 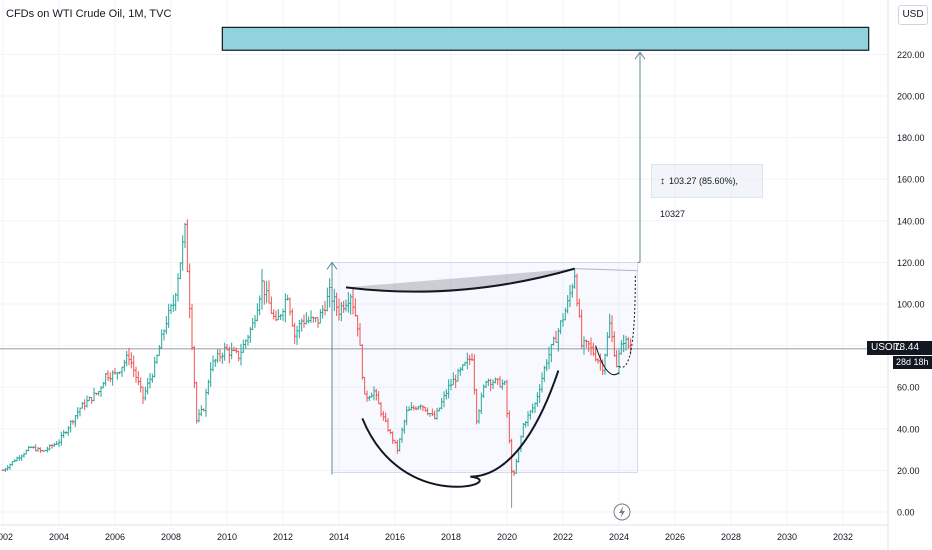 I want to click on measure-arrowhead-left, so click(x=332, y=265).